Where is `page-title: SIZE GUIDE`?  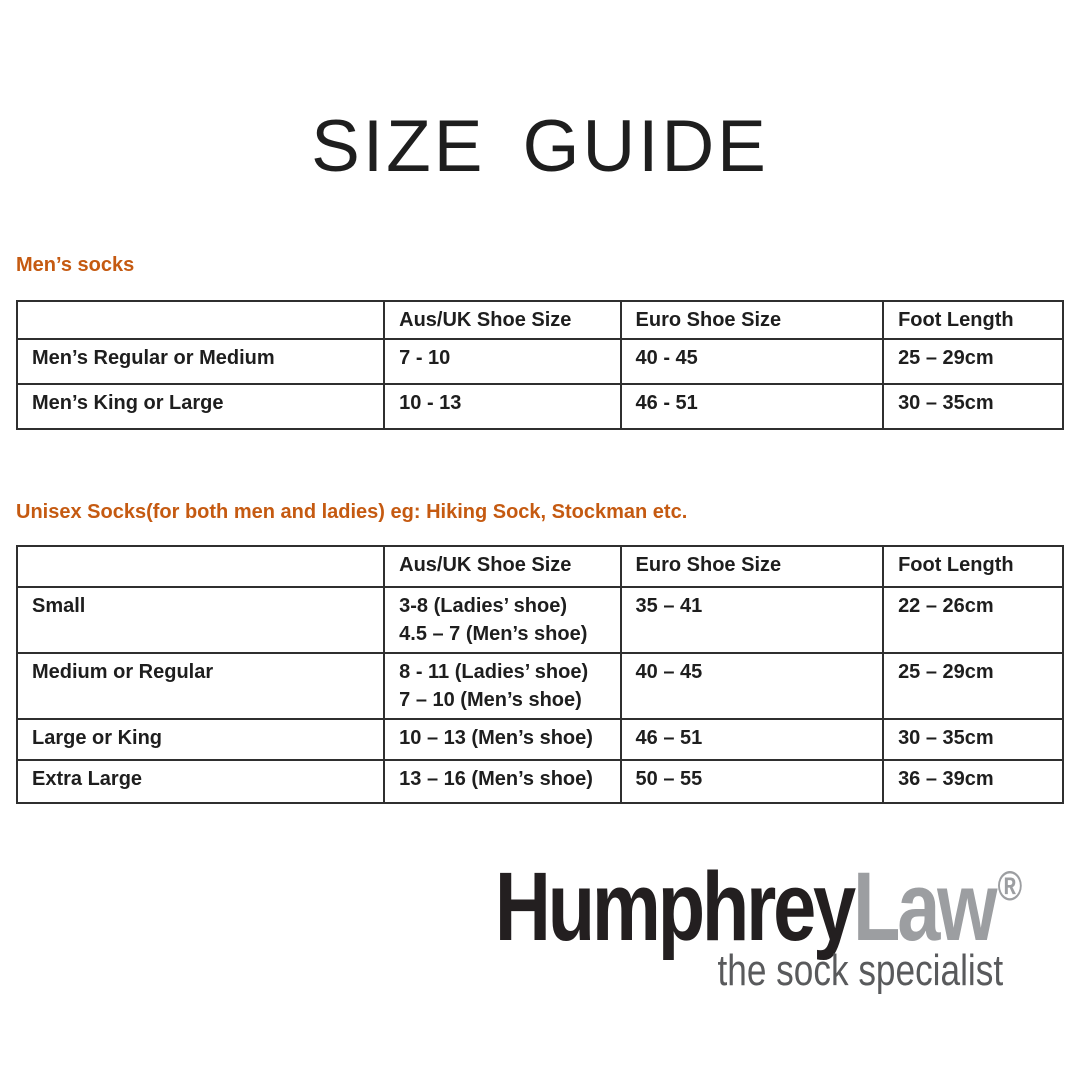
page-title: SIZE GUIDE is located at coordinates (540, 146).